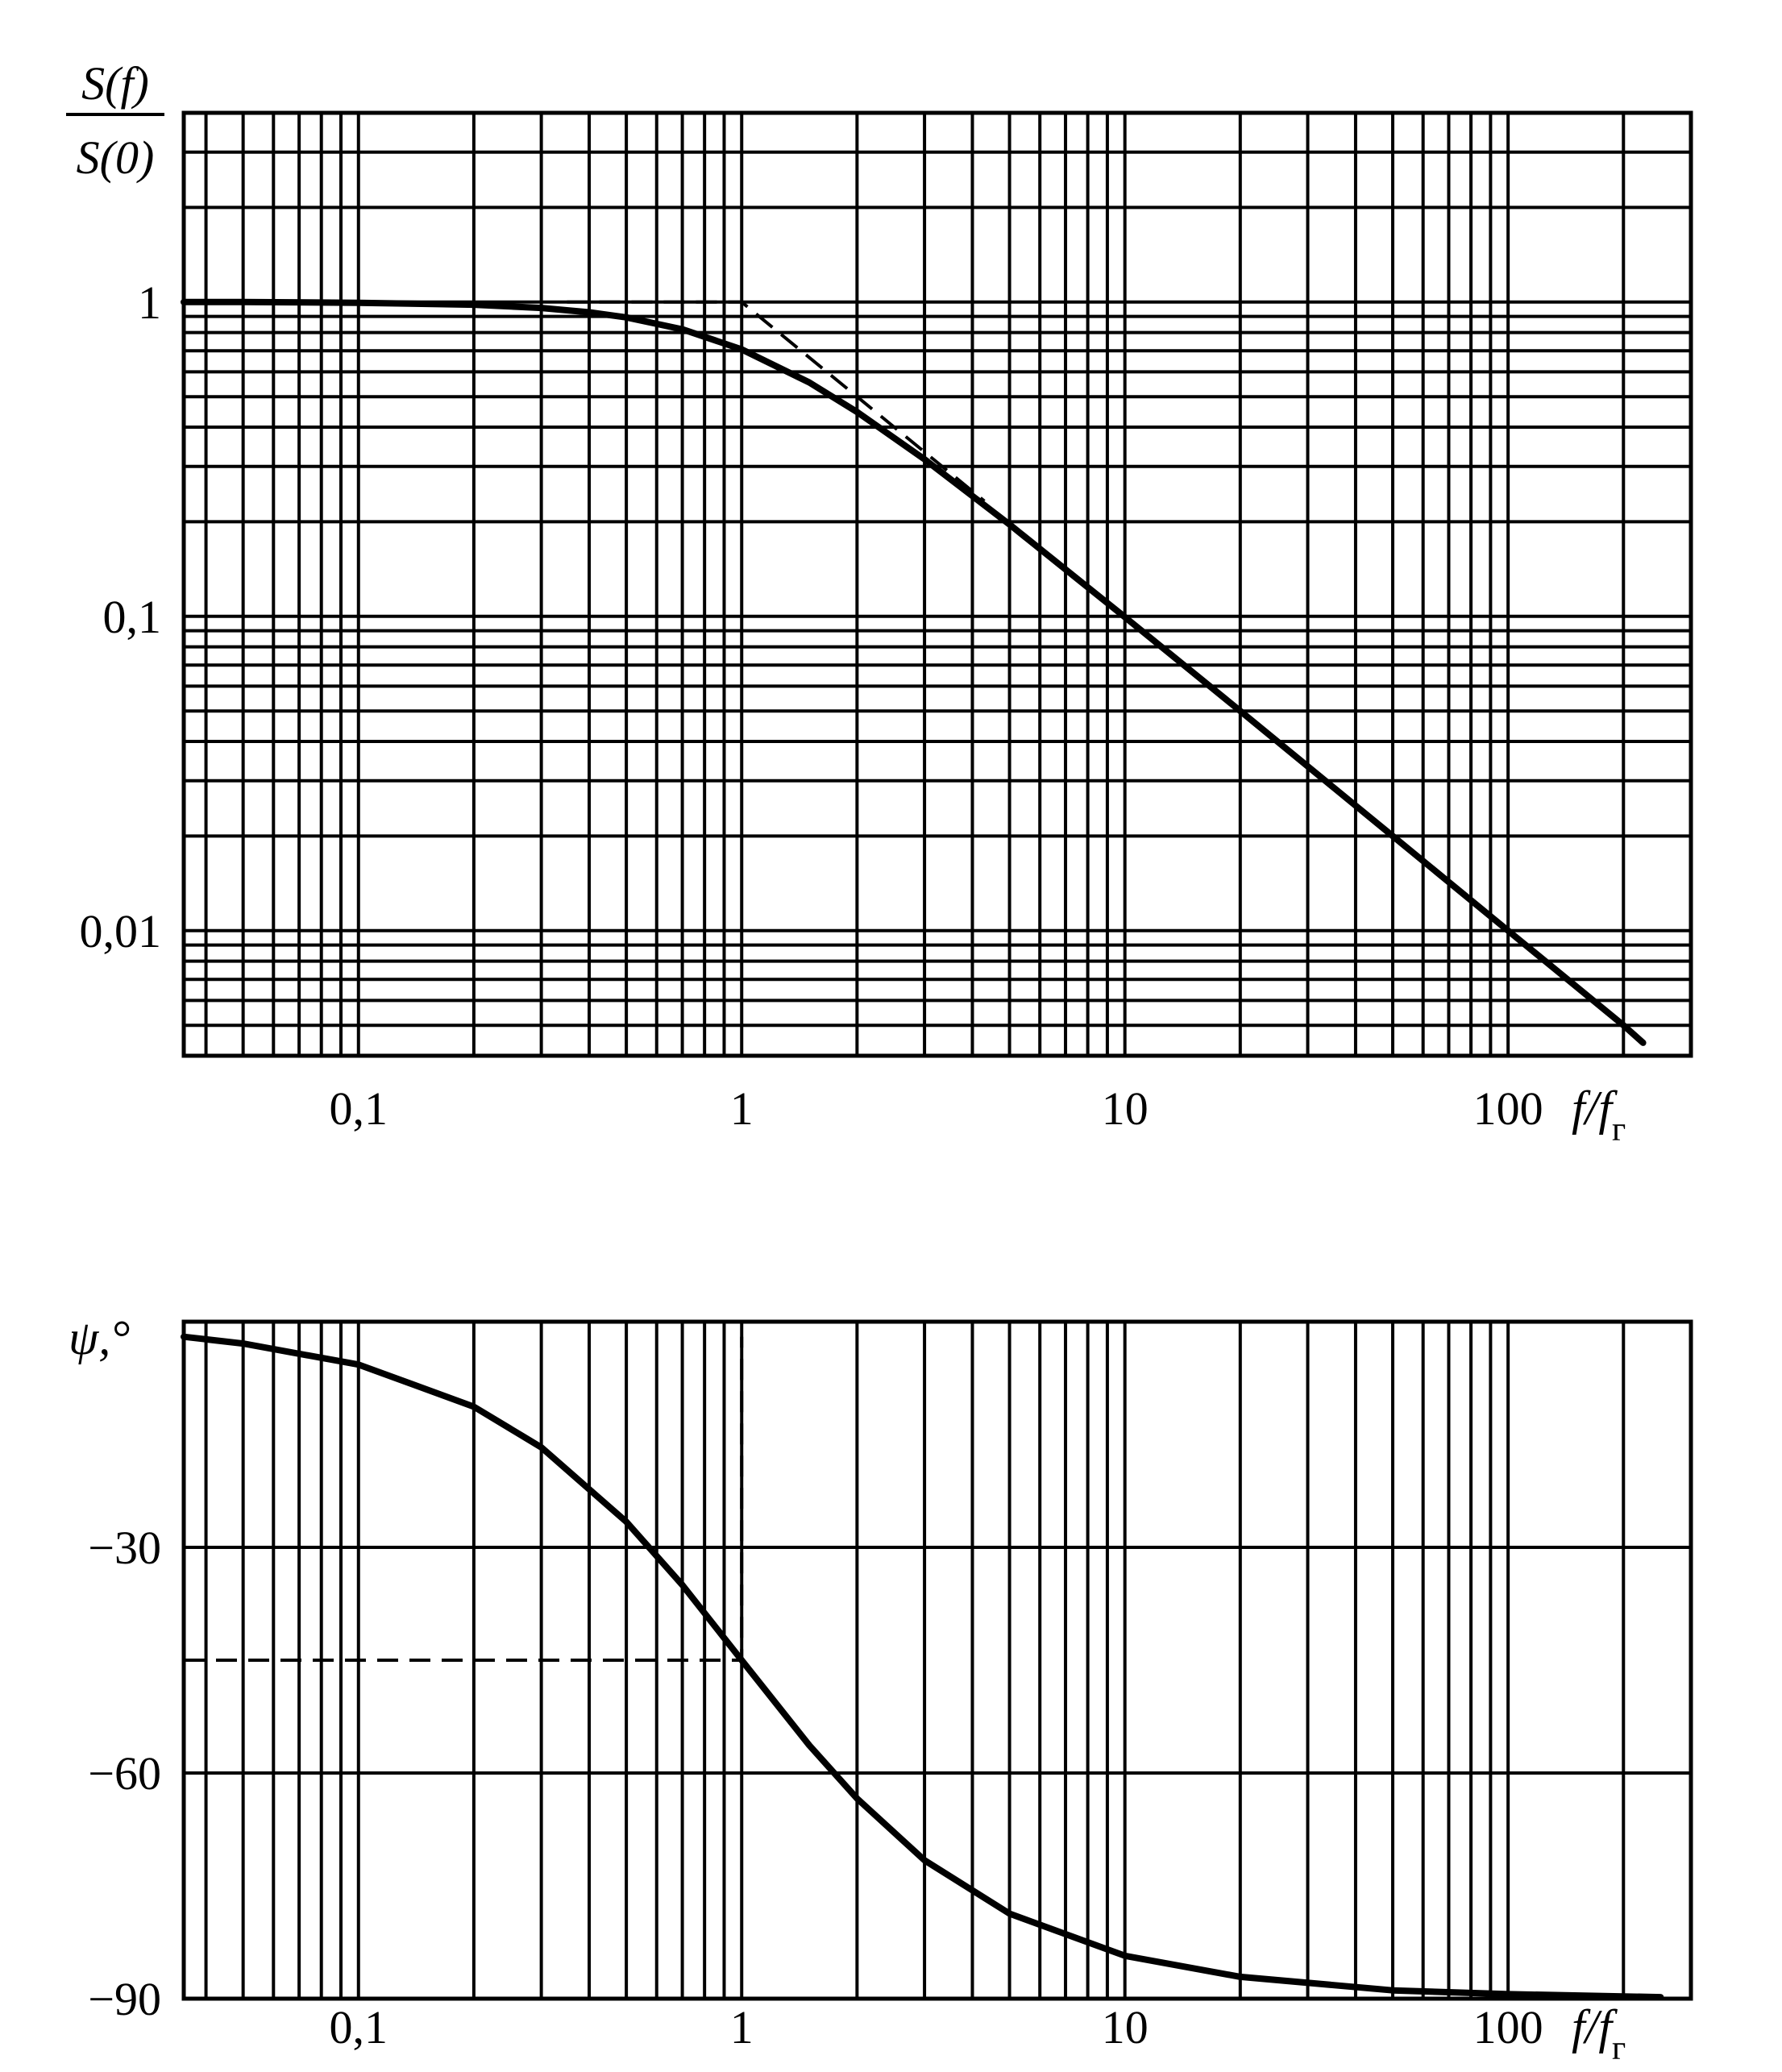 The height and width of the screenshot is (2072, 1782). I want to click on y-tick-label: 0,01, so click(121, 931).